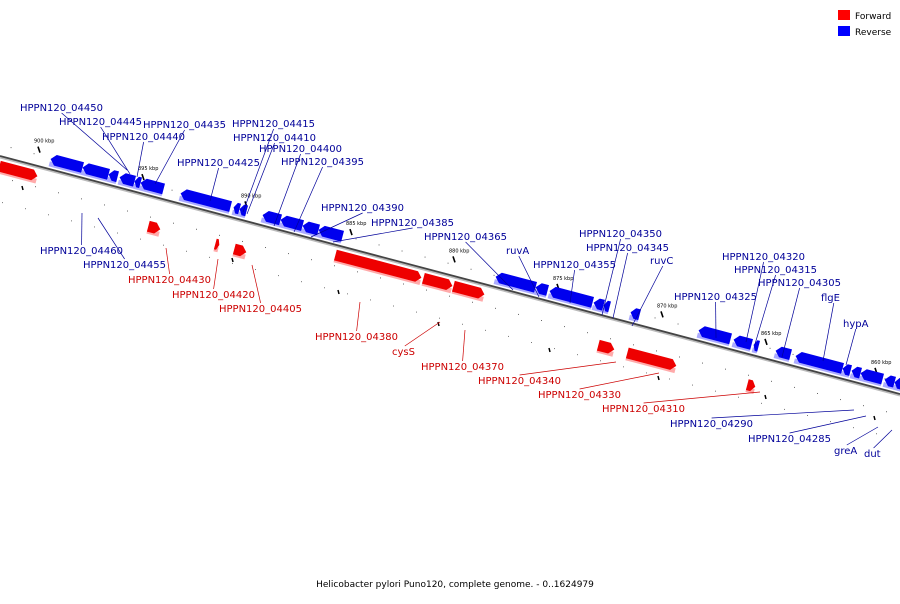  Describe the element at coordinates (273, 124) in the screenshot. I see `gene-label-text: HPPN120_04415` at that location.